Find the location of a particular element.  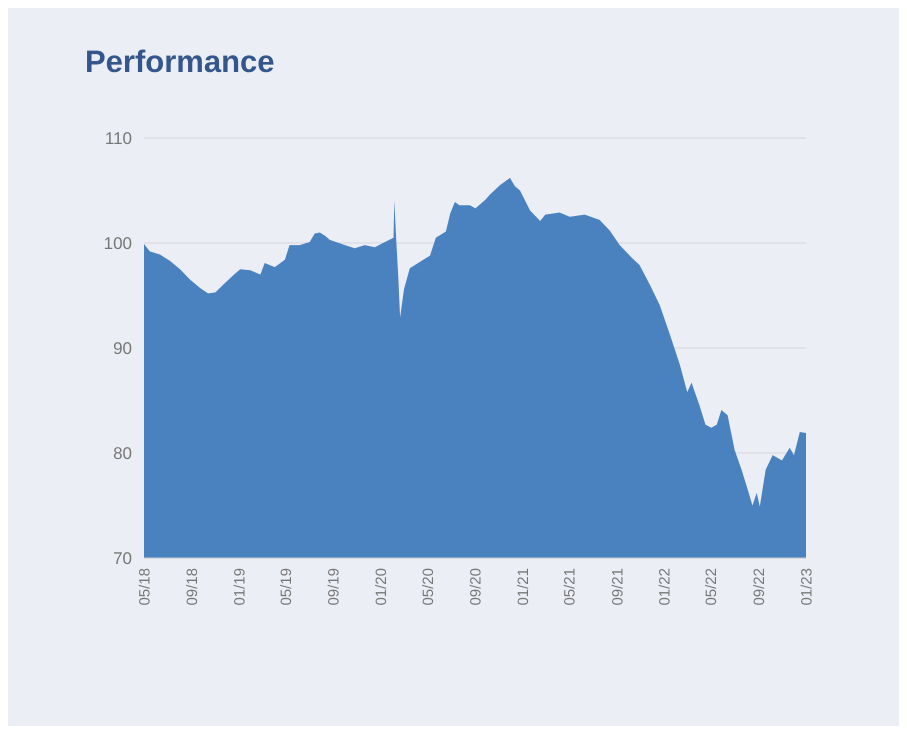

x-tick-label: 05/22 is located at coordinates (711, 587).